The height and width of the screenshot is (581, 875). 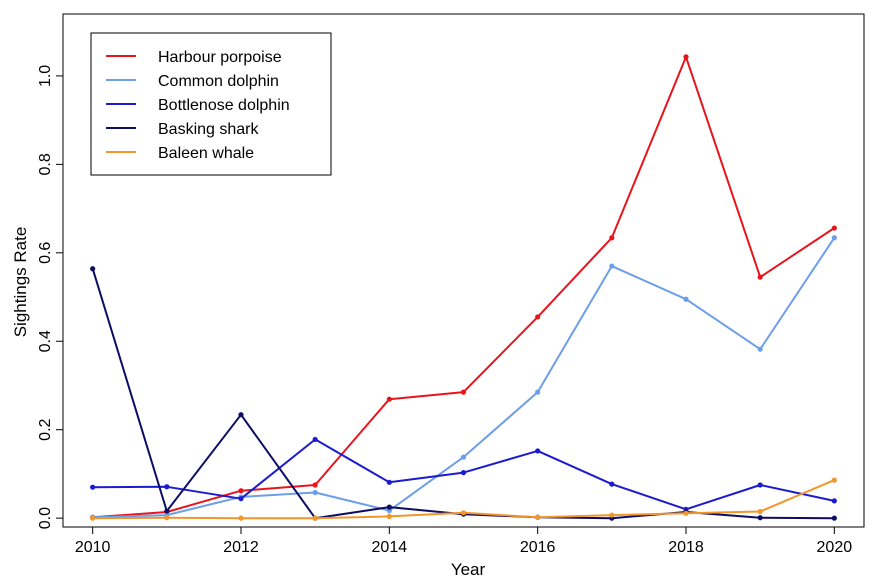 I want to click on legend-label: Bottlenose dolphin, so click(x=224, y=105).